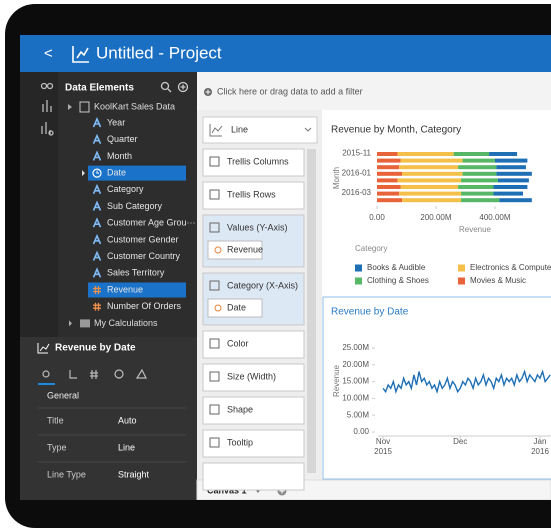  I want to click on data-element: Year, so click(116, 122).